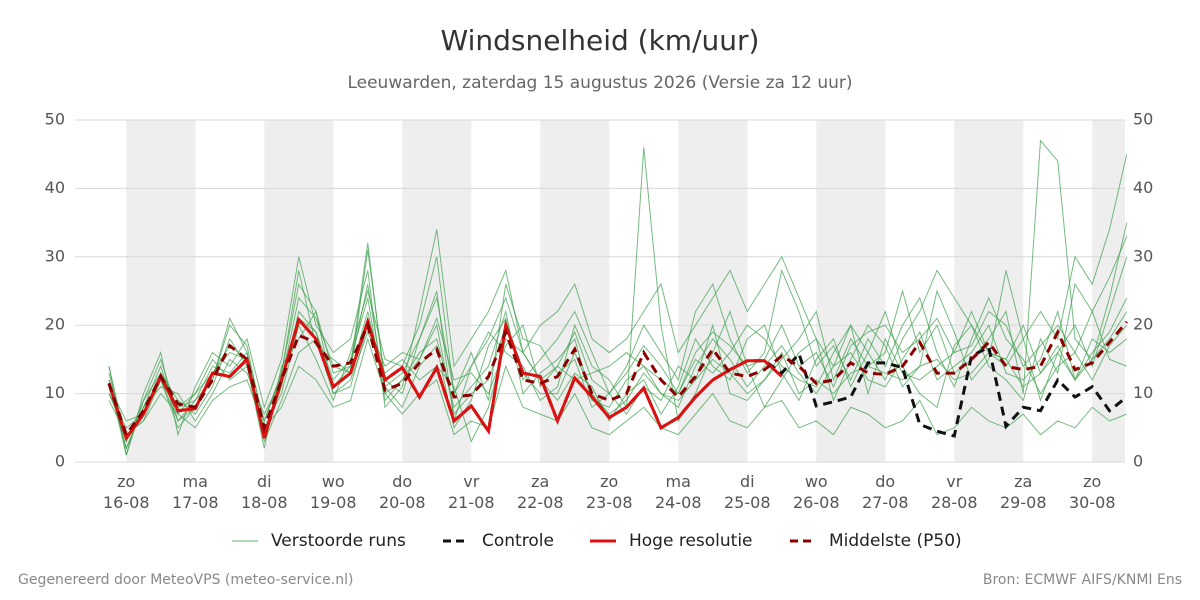  Describe the element at coordinates (1143, 324) in the screenshot. I see `y2-tick-label: 20` at that location.